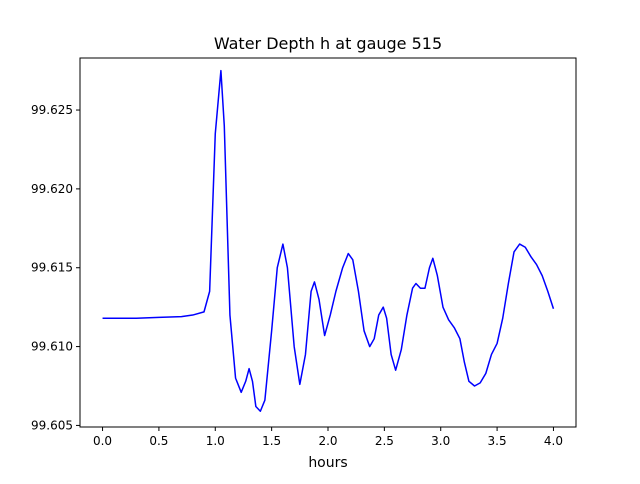 The width and height of the screenshot is (640, 484). I want to click on y-tick-label: 99.610, so click(52, 347).